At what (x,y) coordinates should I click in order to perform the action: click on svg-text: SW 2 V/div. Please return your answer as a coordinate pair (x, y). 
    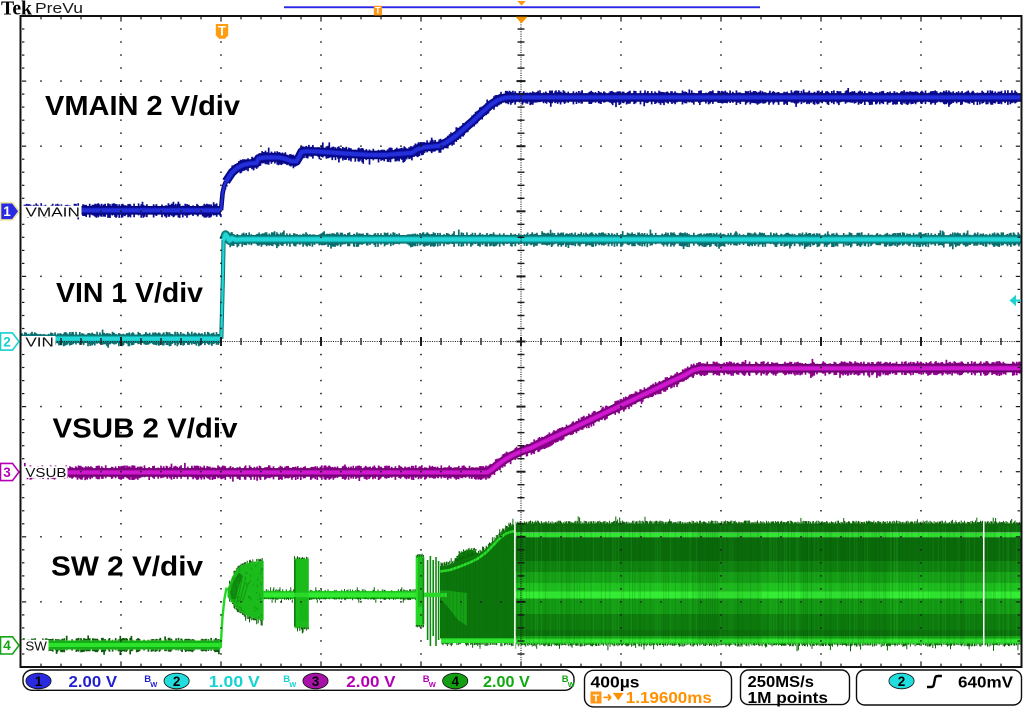
    Looking at the image, I should click on (127, 566).